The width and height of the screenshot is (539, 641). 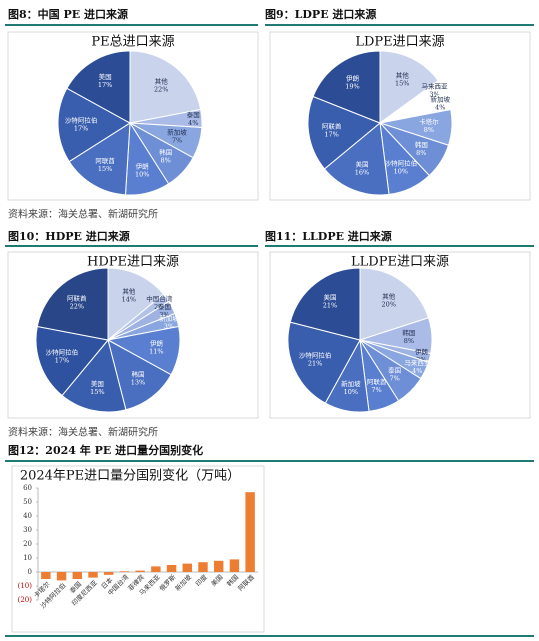 I want to click on chart-title: LDPE进口来源, so click(x=399, y=42).